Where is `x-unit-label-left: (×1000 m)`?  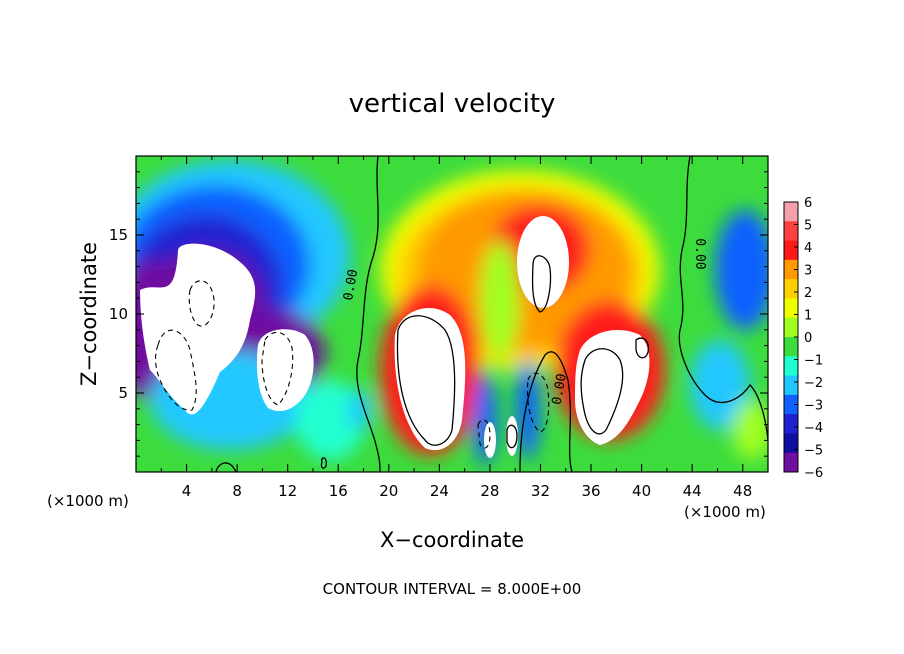
x-unit-label-left: (×1000 m) is located at coordinates (88, 501).